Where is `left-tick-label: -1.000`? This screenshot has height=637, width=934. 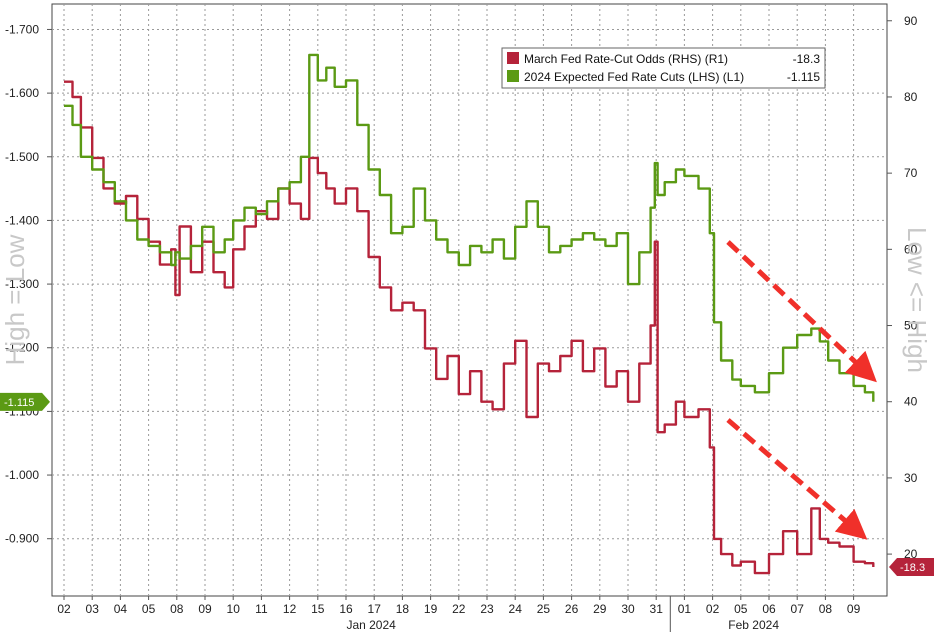
left-tick-label: -1.000 is located at coordinates (22, 475).